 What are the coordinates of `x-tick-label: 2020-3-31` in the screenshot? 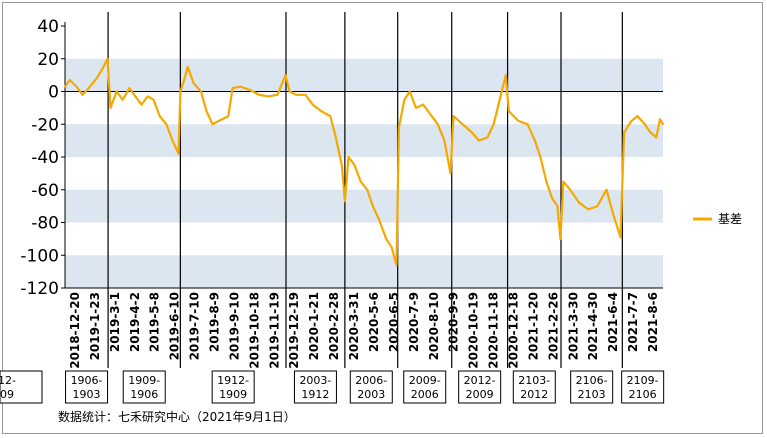 It's located at (354, 326).